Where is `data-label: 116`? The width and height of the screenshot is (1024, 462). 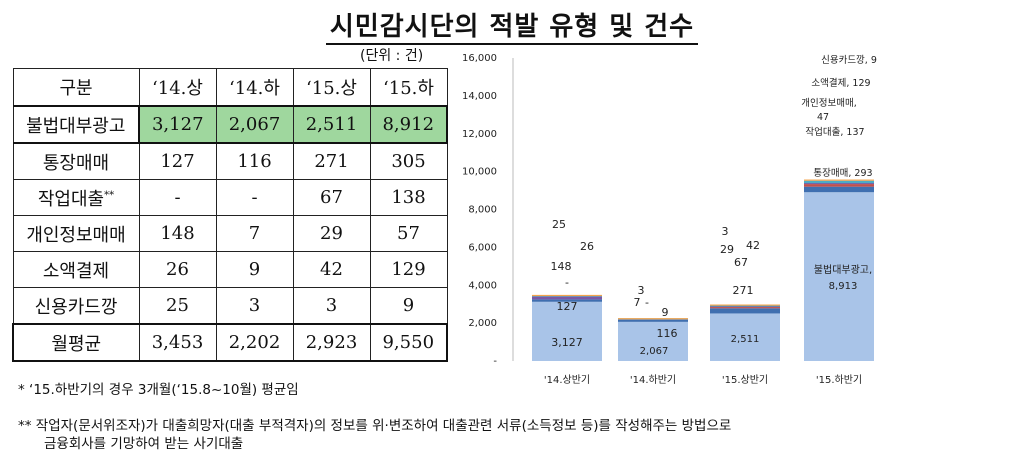
data-label: 116 is located at coordinates (667, 333).